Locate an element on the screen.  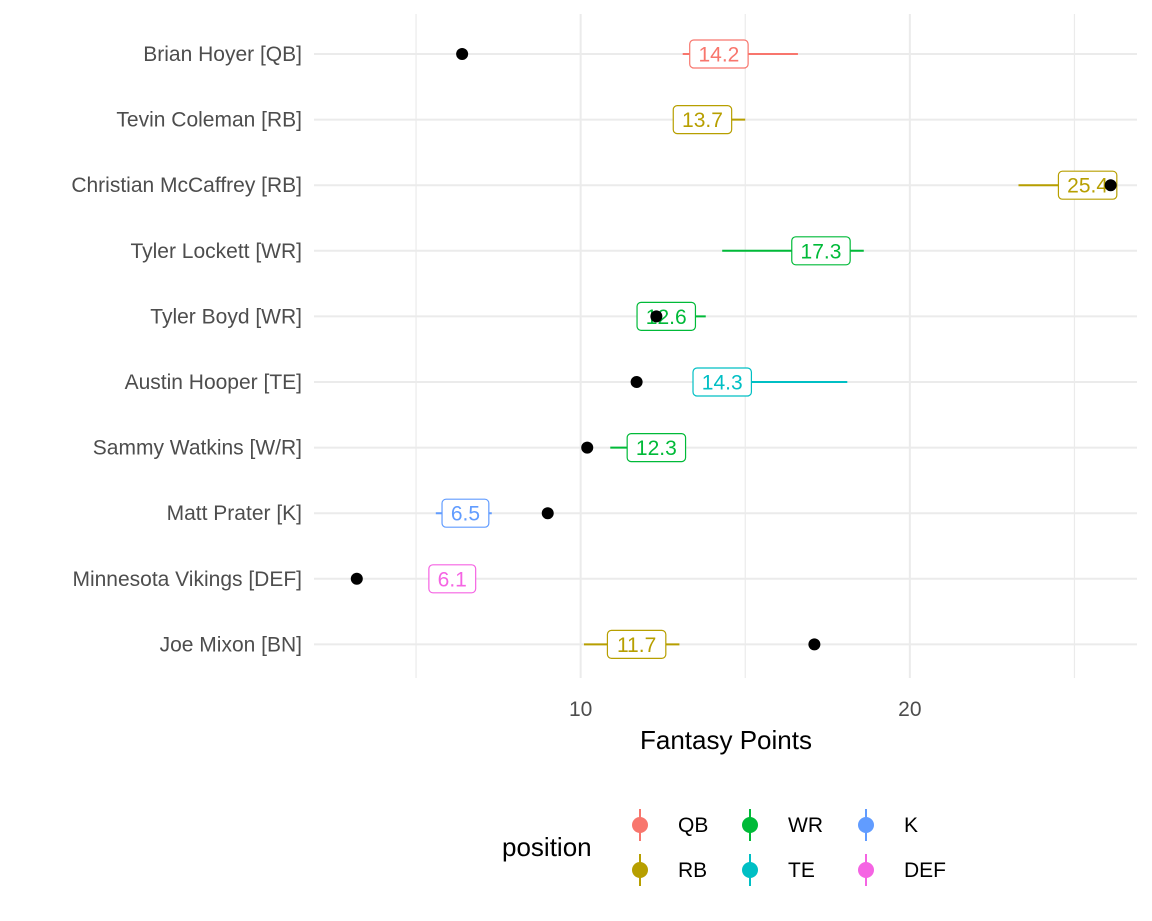
y-tick-label: Christian McCaffrey [RB] is located at coordinates (186, 185).